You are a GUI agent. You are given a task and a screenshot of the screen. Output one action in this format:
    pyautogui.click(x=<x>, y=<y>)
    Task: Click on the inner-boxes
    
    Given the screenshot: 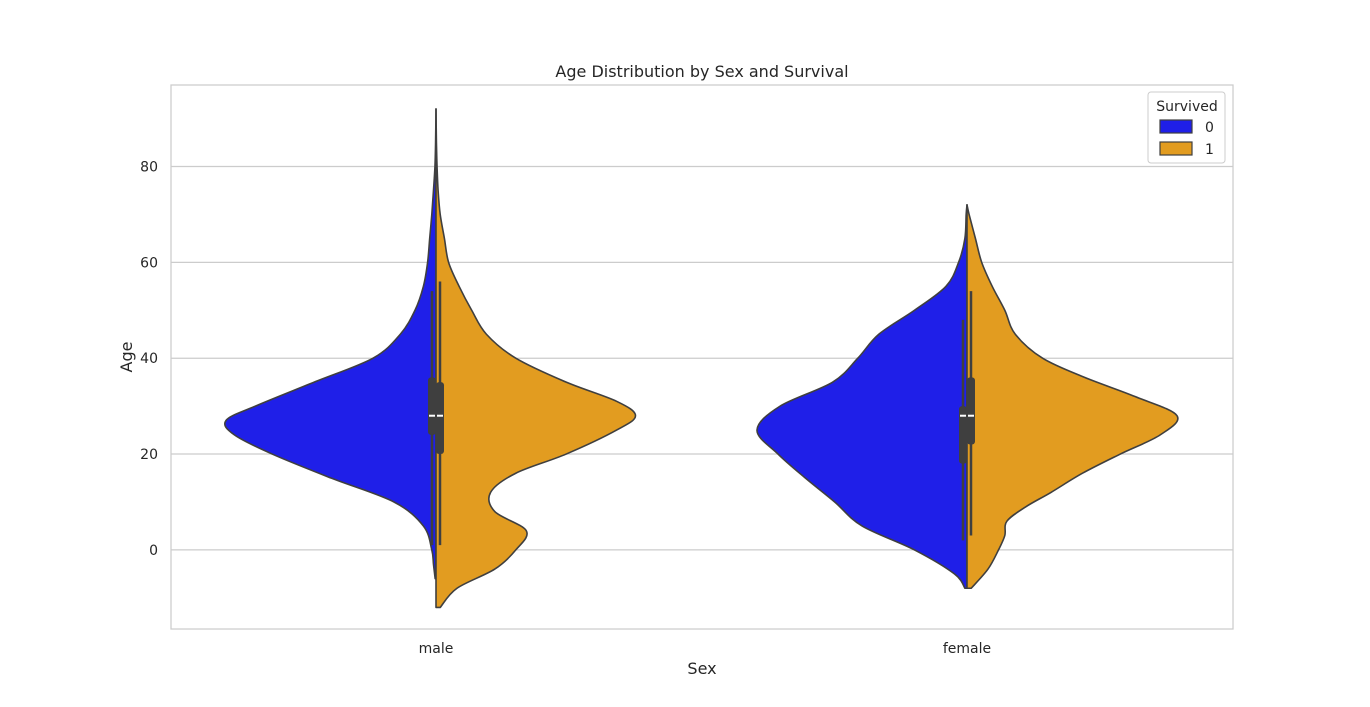 What is the action you would take?
    pyautogui.click(x=701, y=413)
    